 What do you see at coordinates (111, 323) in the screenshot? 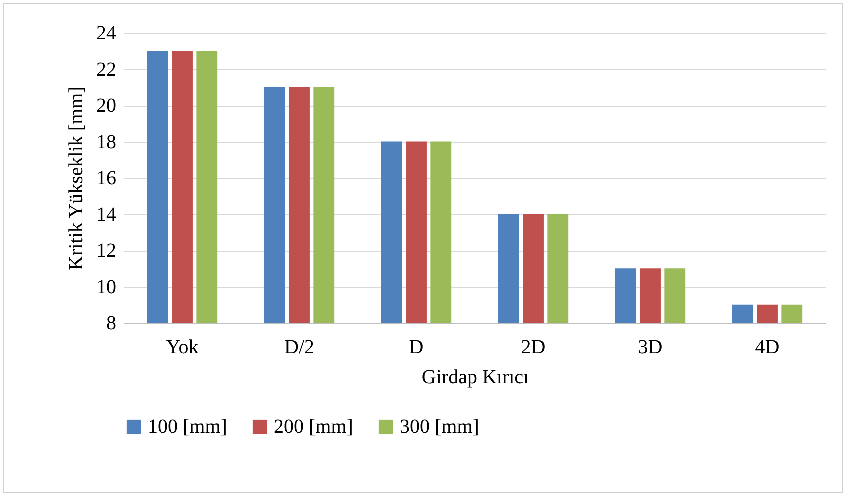
I see `y-tick-label: 8` at bounding box center [111, 323].